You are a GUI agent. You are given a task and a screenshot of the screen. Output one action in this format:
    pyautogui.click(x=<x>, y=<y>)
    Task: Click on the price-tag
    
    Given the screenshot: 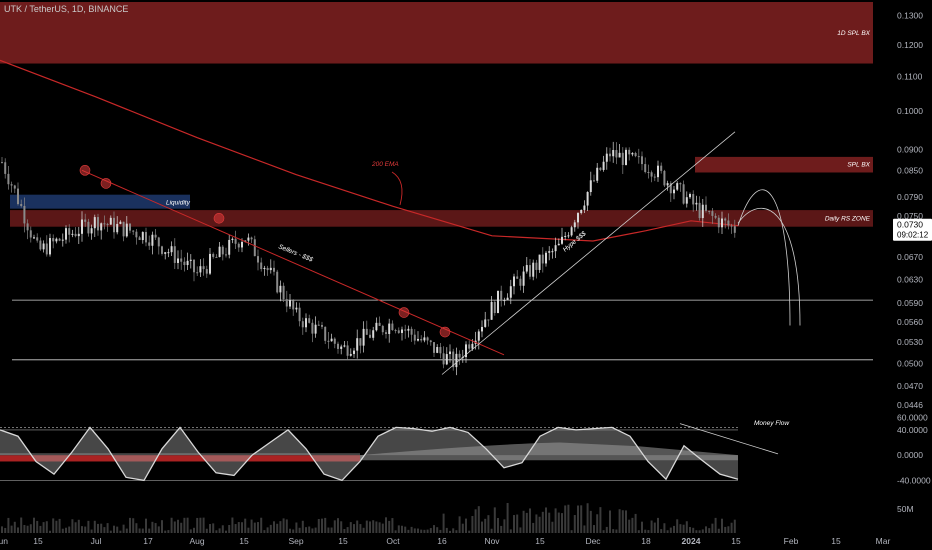 What is the action you would take?
    pyautogui.click(x=912, y=229)
    